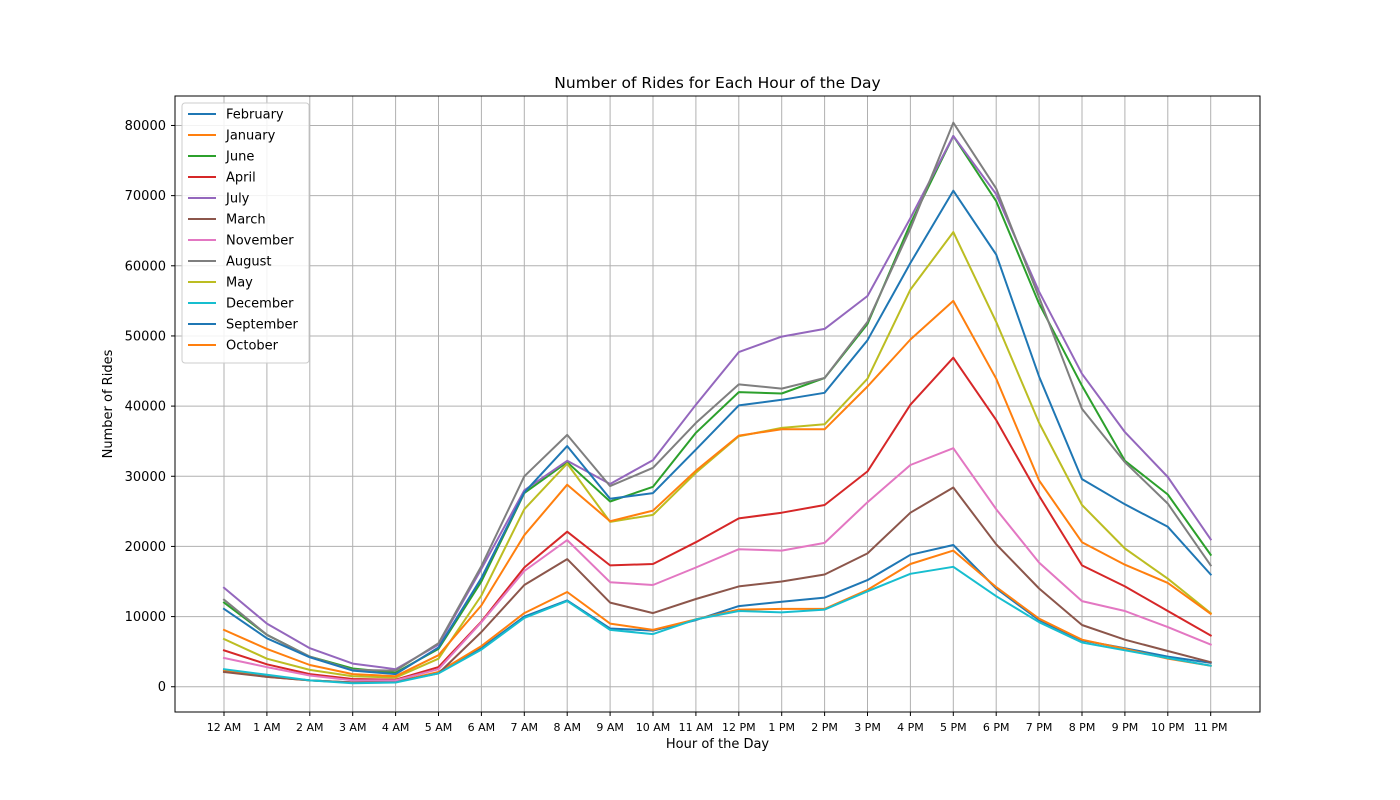  Describe the element at coordinates (145, 477) in the screenshot. I see `y-tick-label: 30000` at that location.